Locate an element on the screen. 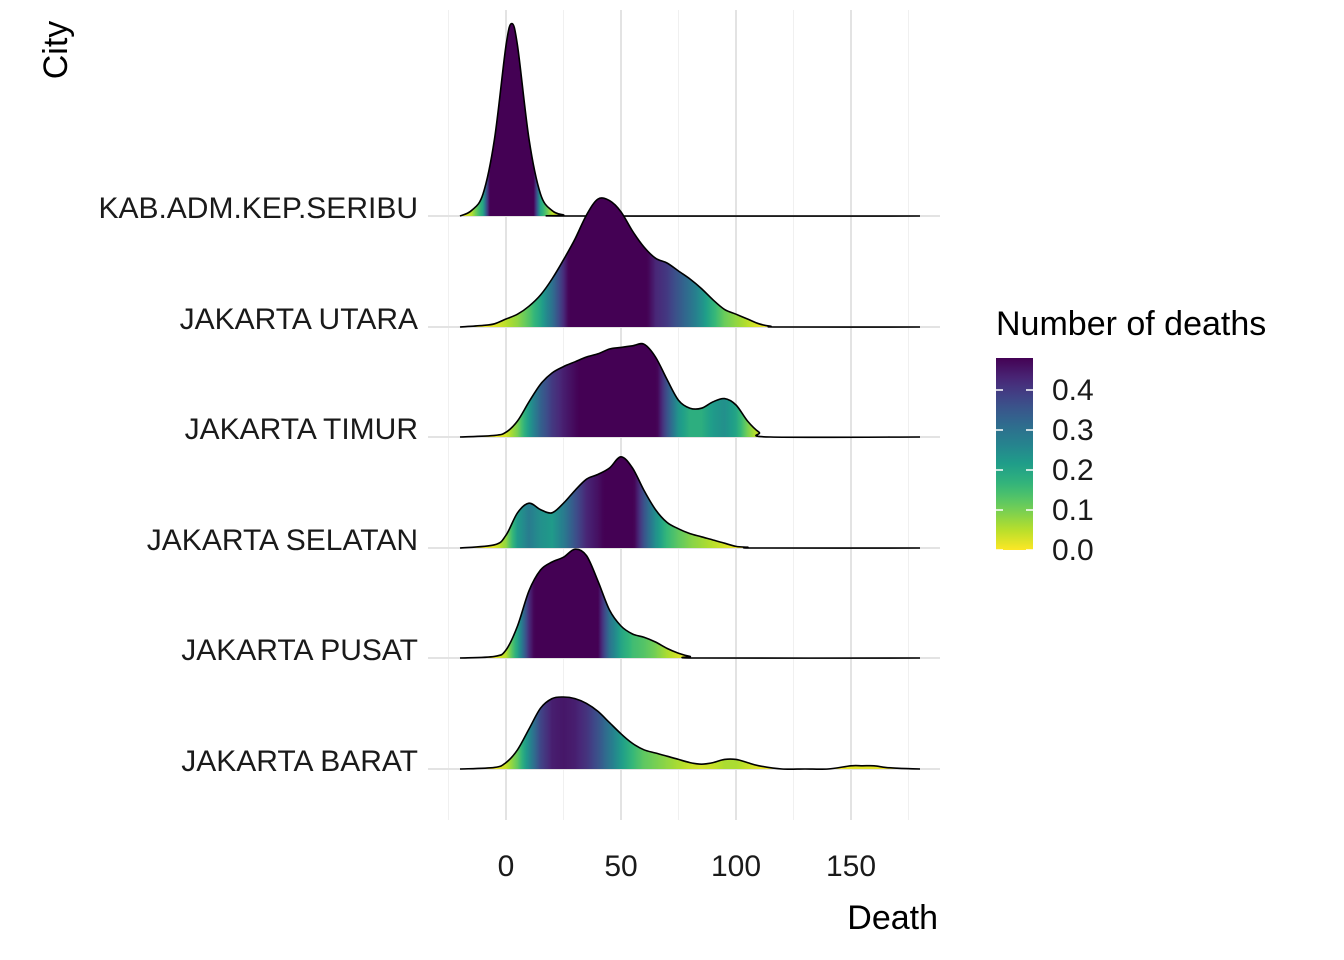  y-tick-label-jakarta-pusat: JAKARTA PUSAT is located at coordinates (299, 650).